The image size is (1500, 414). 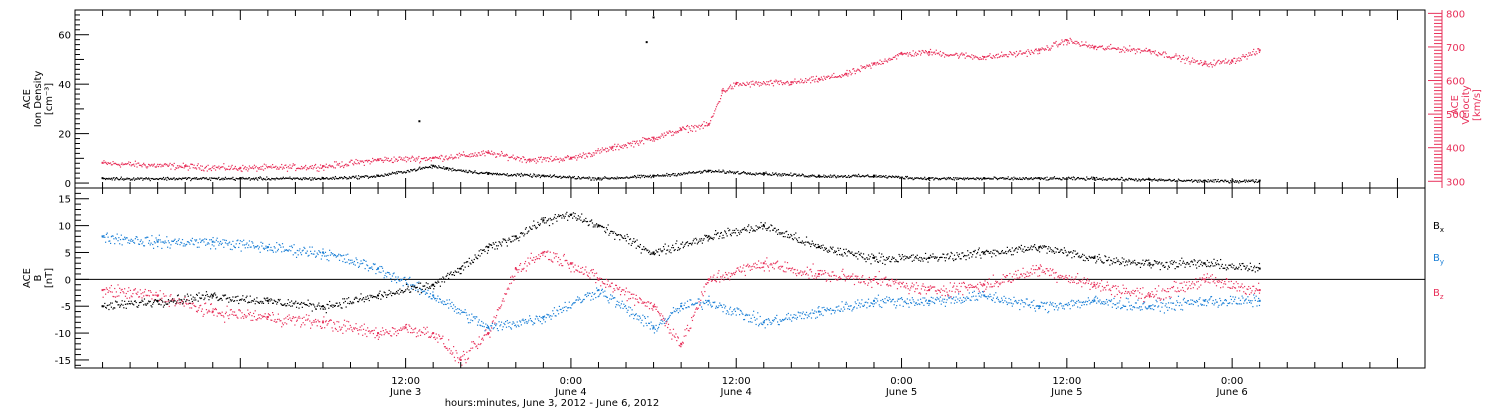 What do you see at coordinates (1477, 105) in the screenshot?
I see `velocity-axis-label: [km/s]` at bounding box center [1477, 105].